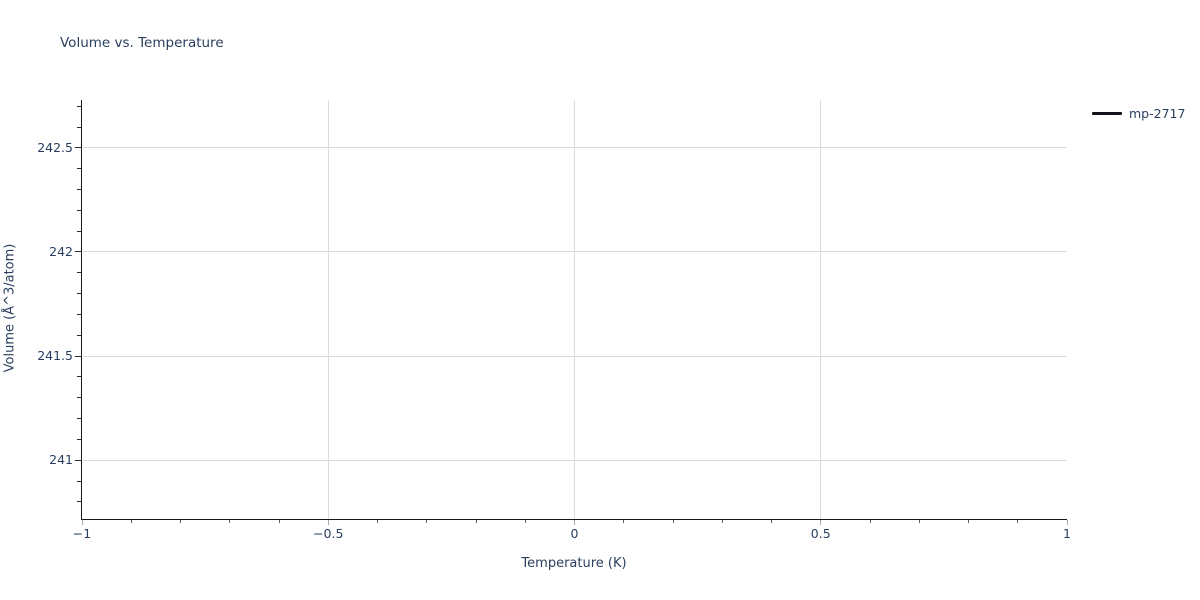 The height and width of the screenshot is (600, 1200). What do you see at coordinates (328, 533) in the screenshot?
I see `x-tick-label: −0.5` at bounding box center [328, 533].